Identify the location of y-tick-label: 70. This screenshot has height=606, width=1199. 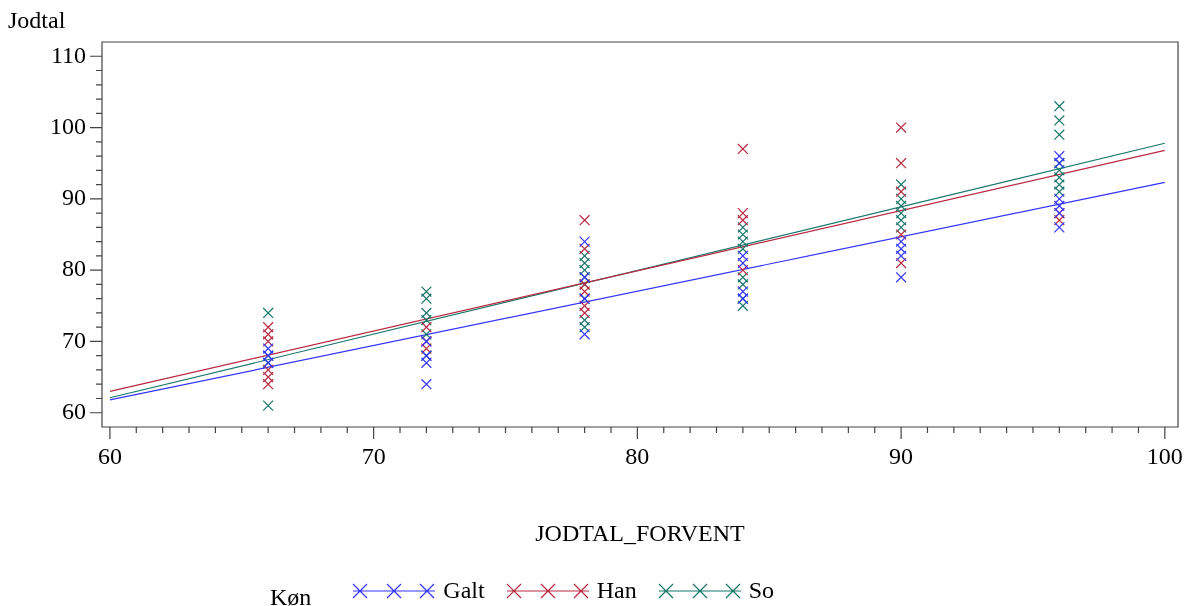
(74, 339).